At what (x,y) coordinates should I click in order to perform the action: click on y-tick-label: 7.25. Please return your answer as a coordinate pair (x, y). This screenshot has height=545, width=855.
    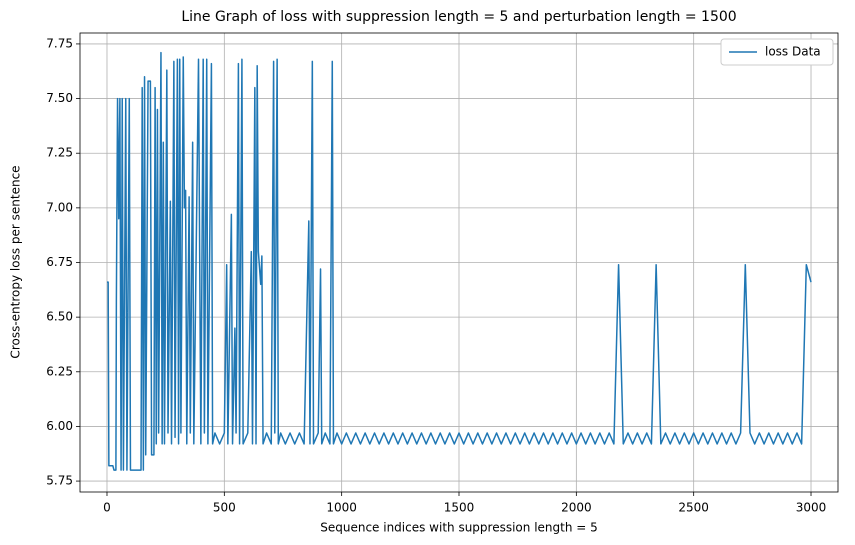
    Looking at the image, I should click on (59, 153).